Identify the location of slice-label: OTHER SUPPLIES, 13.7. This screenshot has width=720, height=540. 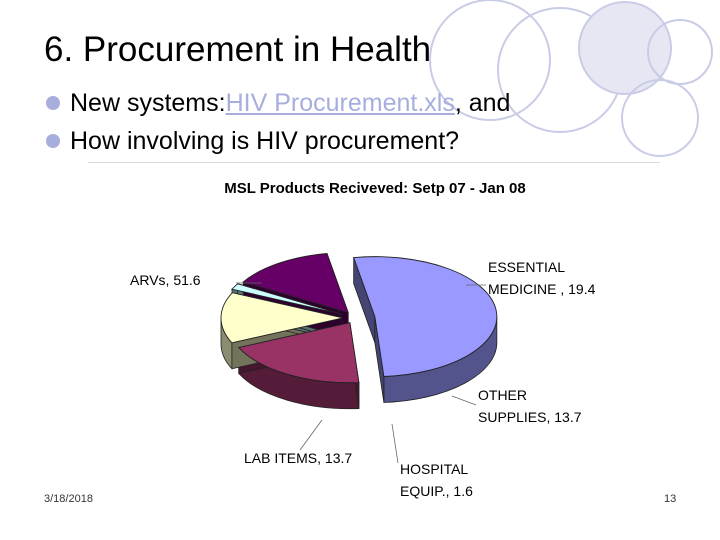
(530, 406).